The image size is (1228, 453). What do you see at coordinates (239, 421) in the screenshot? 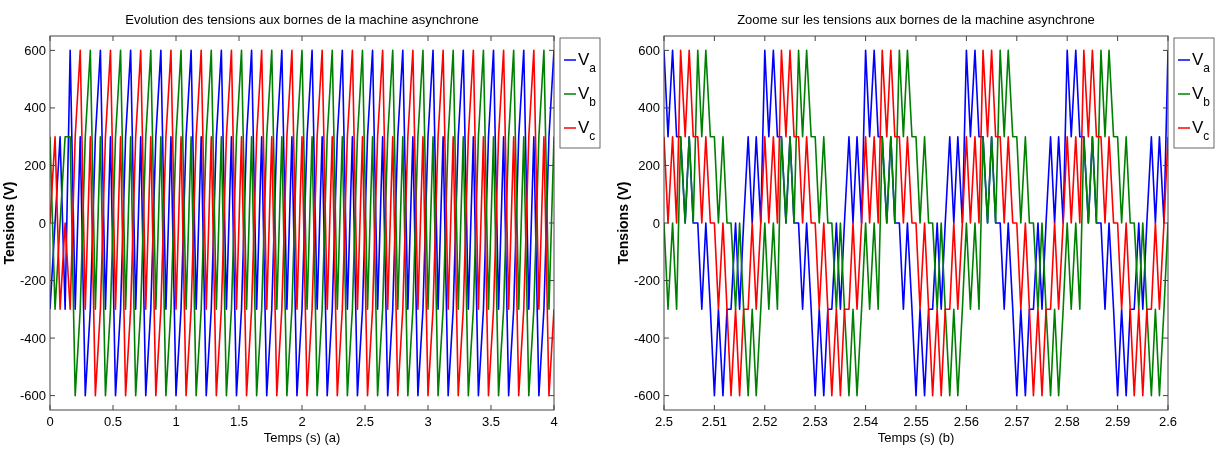
I see `x-tick-label: 1.5` at bounding box center [239, 421].